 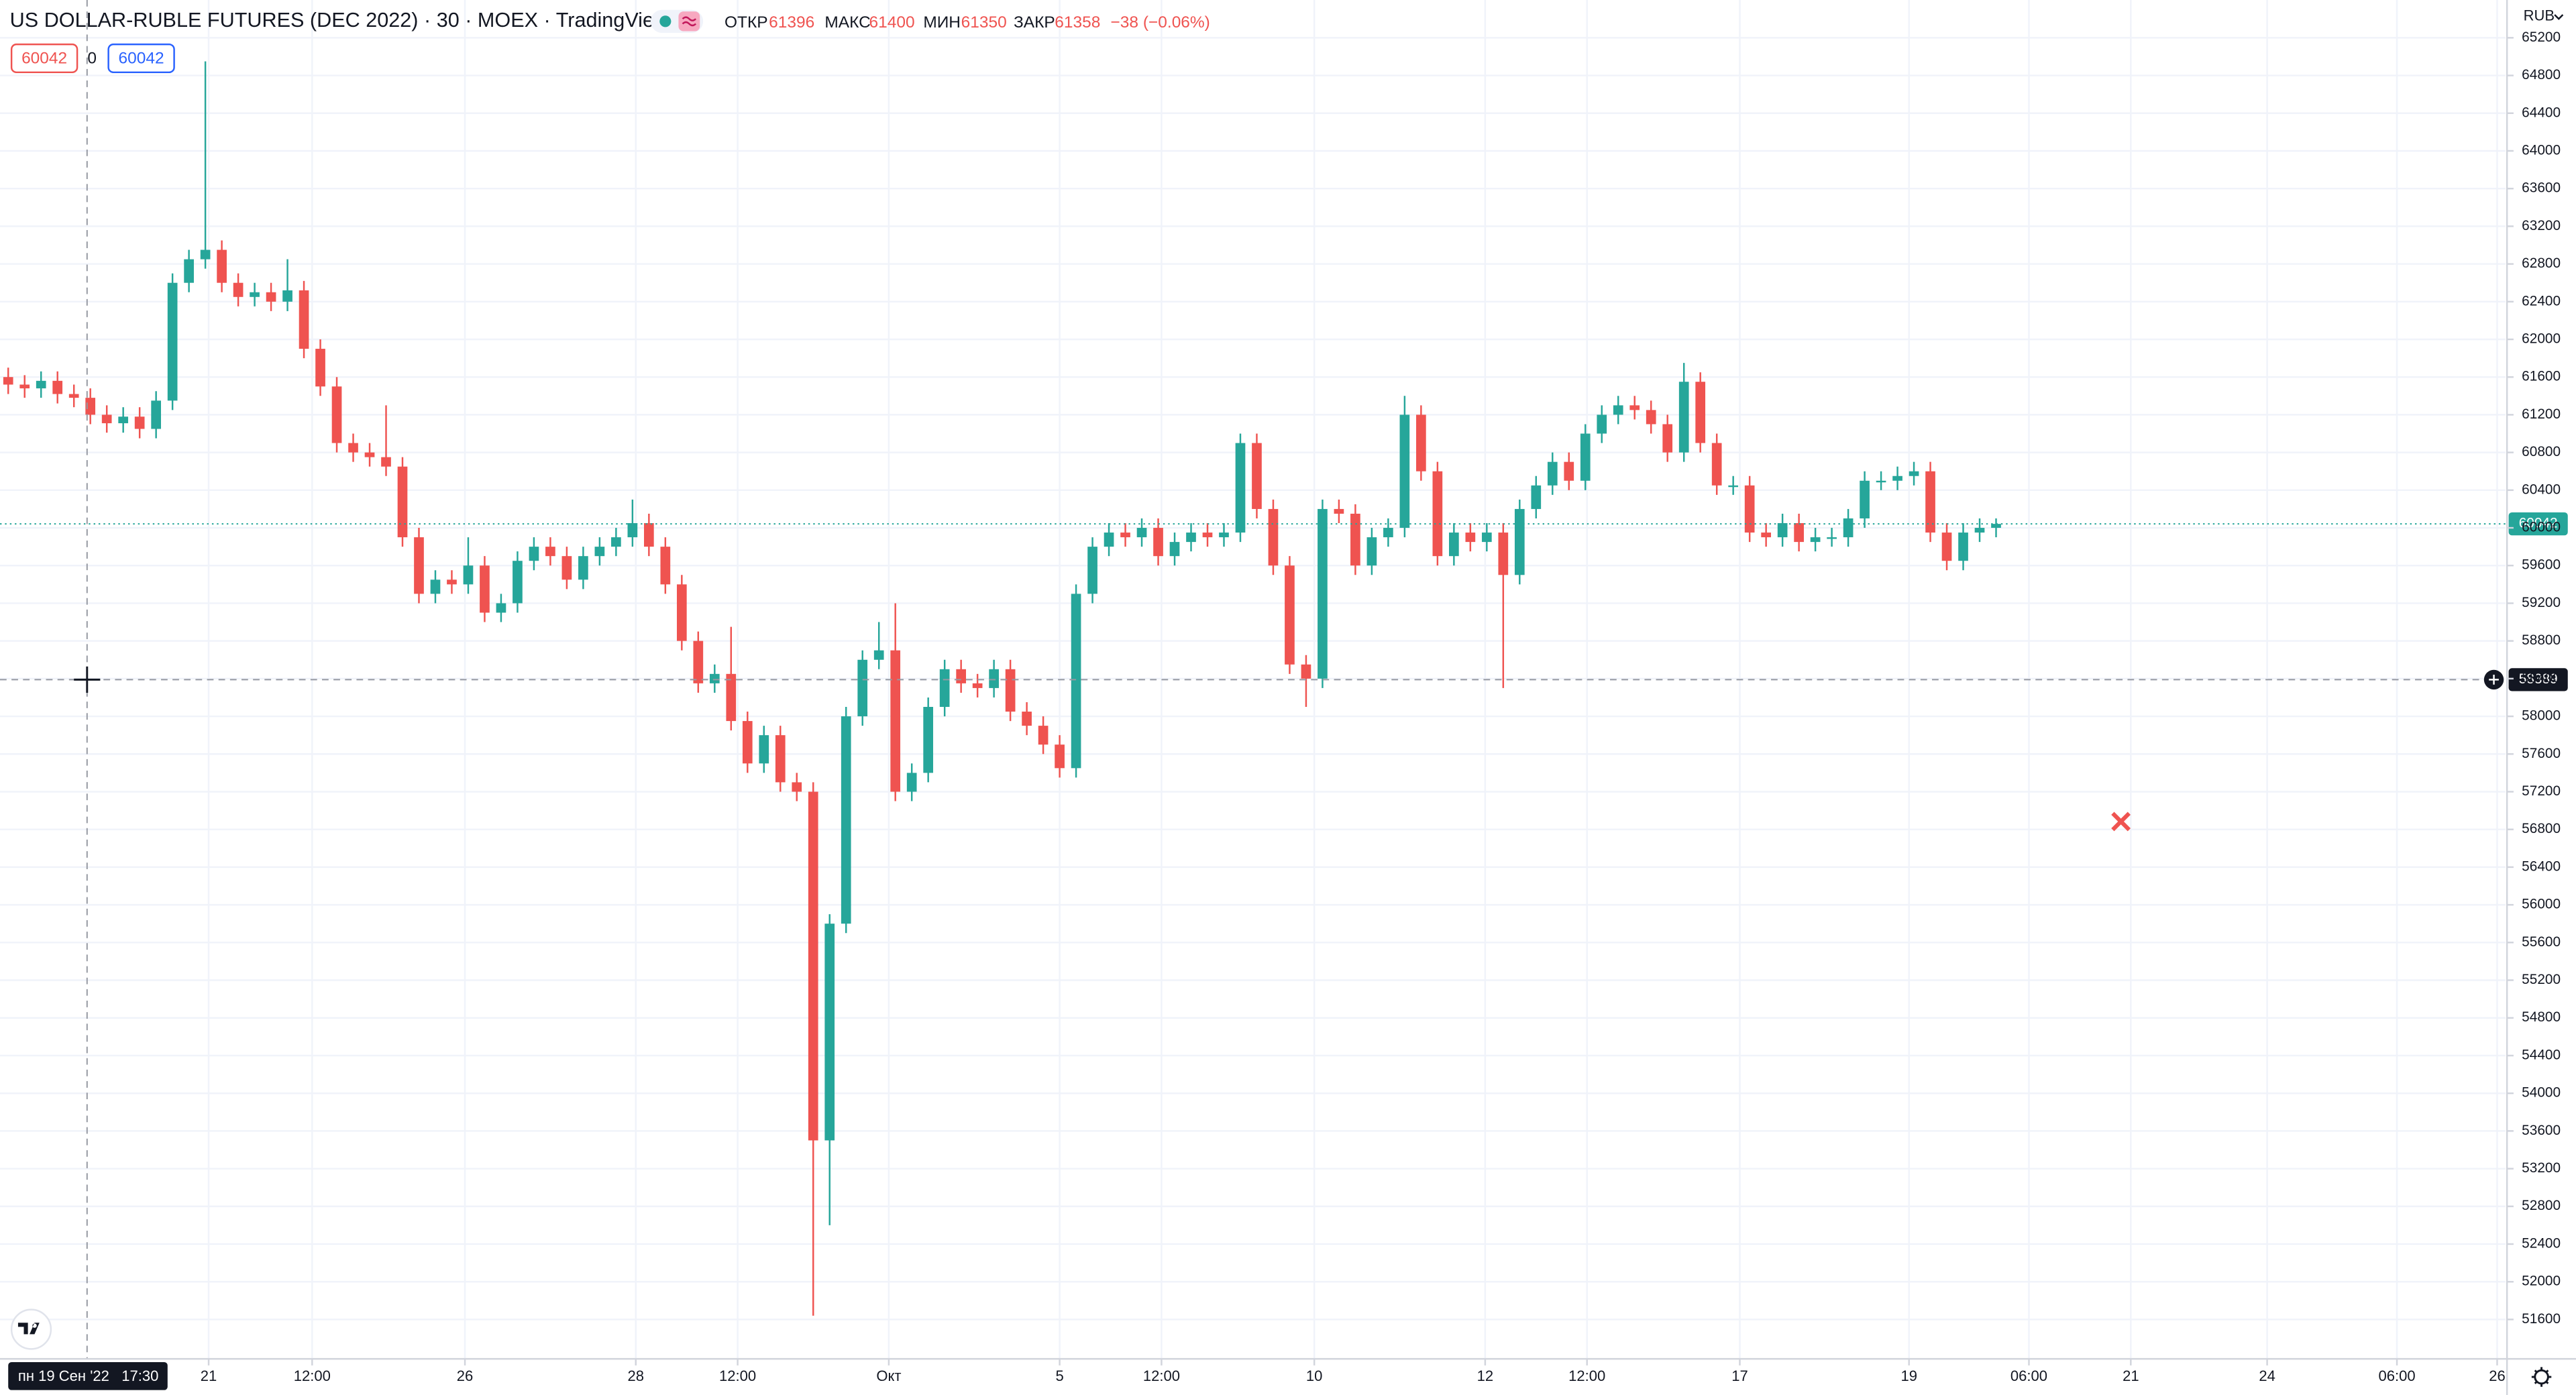 I want to click on ohlc-value: 61396, so click(x=791, y=22).